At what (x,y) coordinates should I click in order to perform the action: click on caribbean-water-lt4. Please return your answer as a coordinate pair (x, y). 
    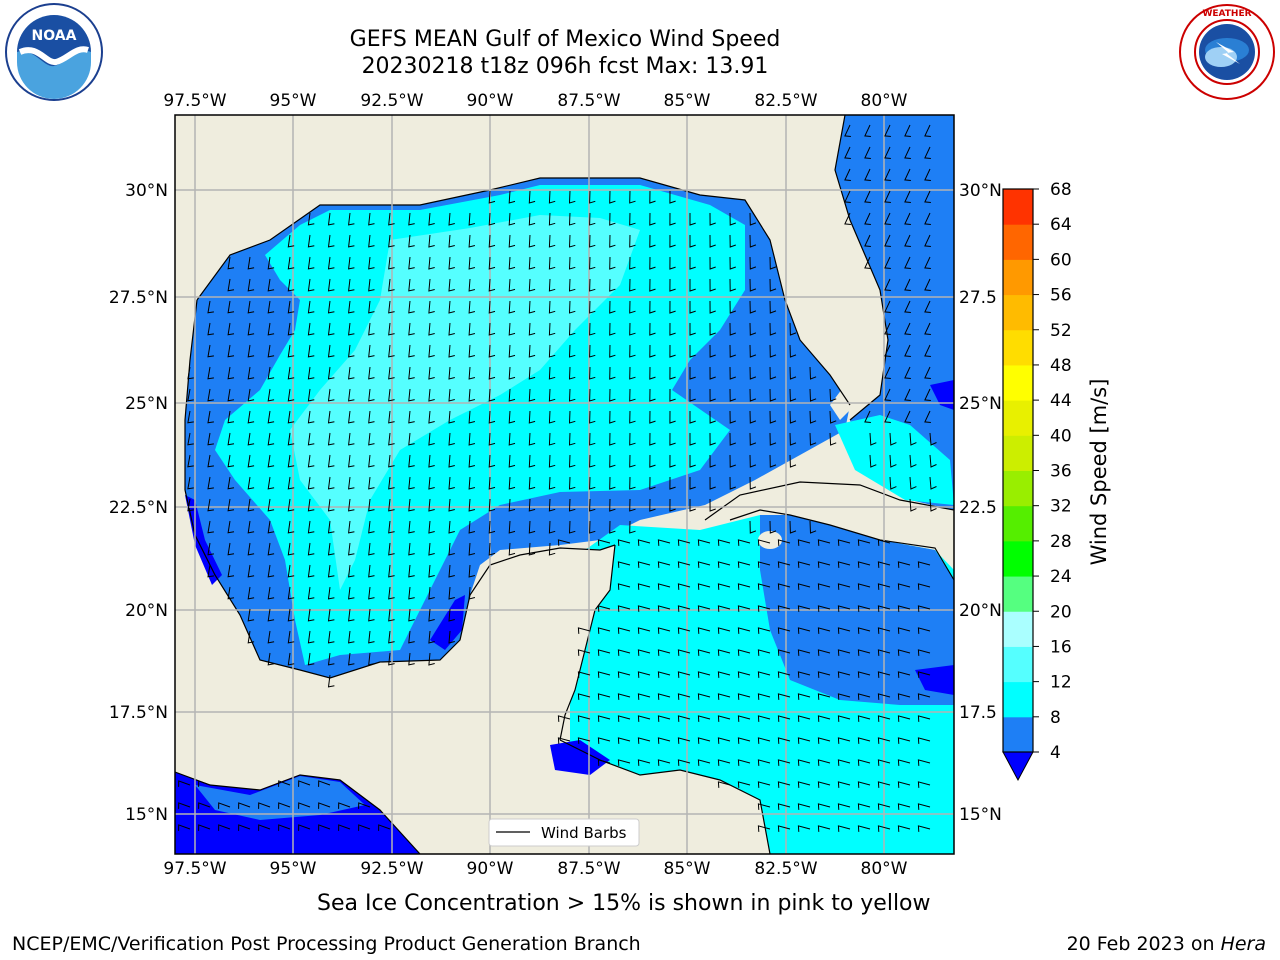
    Looking at the image, I should click on (934, 680).